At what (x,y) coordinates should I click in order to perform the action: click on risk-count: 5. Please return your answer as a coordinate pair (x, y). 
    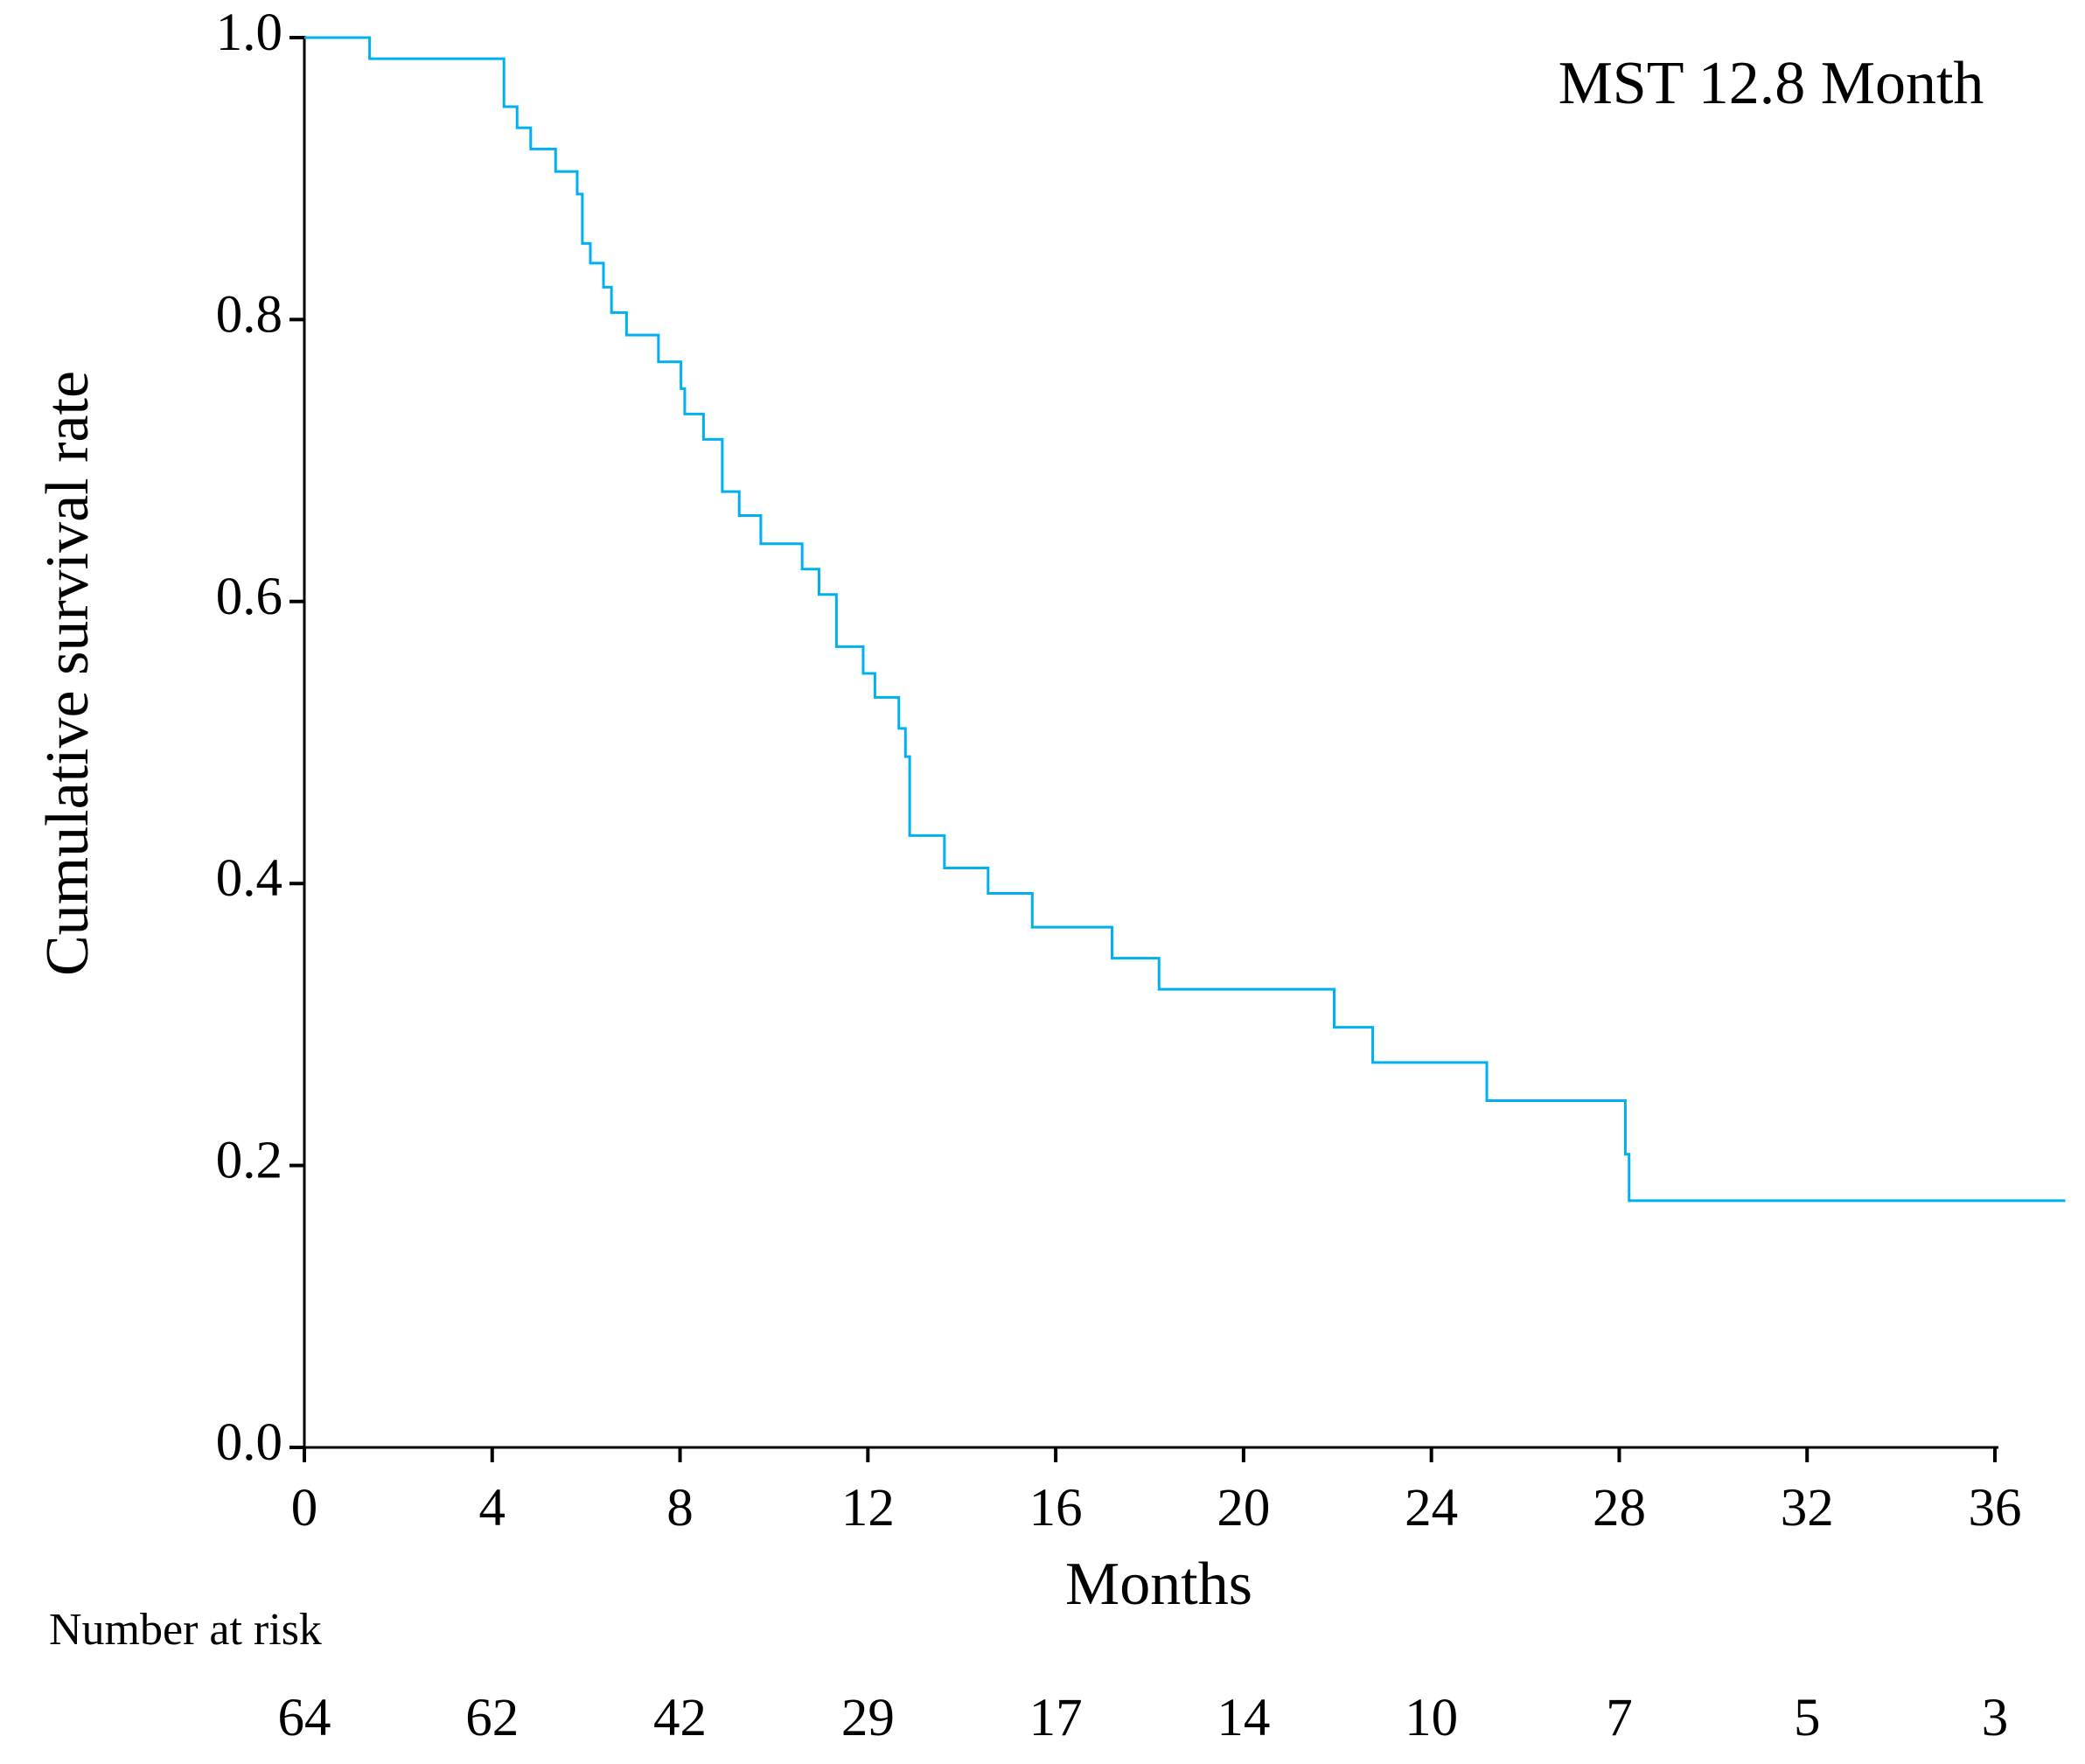
    Looking at the image, I should click on (1807, 1718).